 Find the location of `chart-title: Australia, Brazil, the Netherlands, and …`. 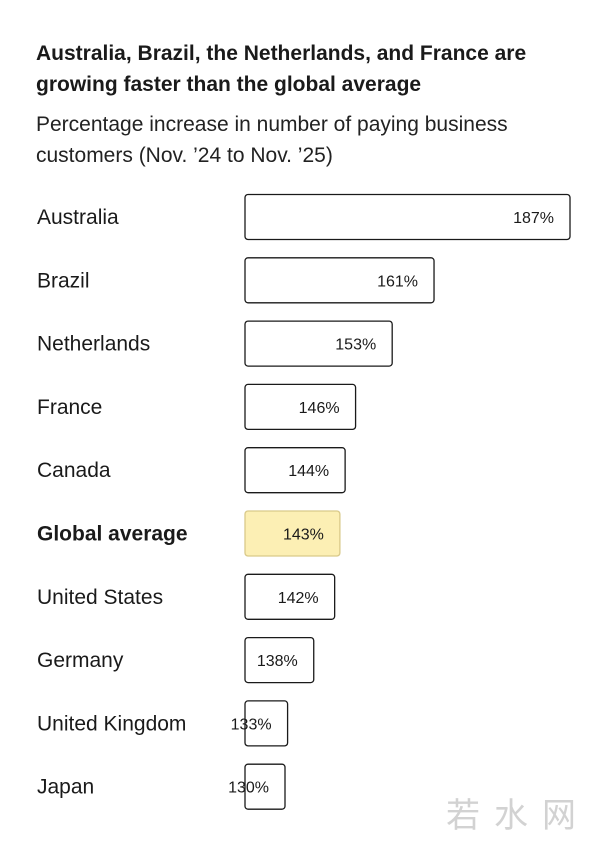

chart-title: Australia, Brazil, the Netherlands, and … is located at coordinates (281, 69).